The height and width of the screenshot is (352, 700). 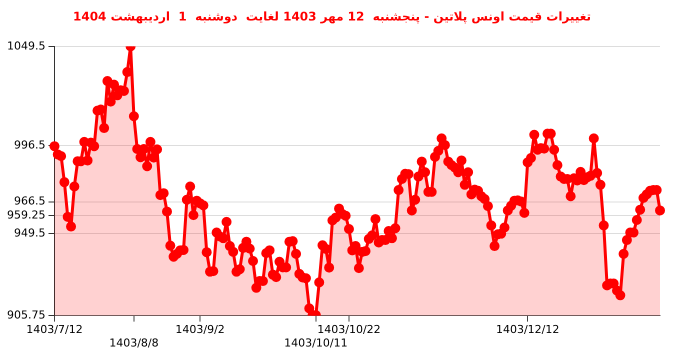 I want to click on y-tick-label: 1049.5, so click(x=26, y=45).